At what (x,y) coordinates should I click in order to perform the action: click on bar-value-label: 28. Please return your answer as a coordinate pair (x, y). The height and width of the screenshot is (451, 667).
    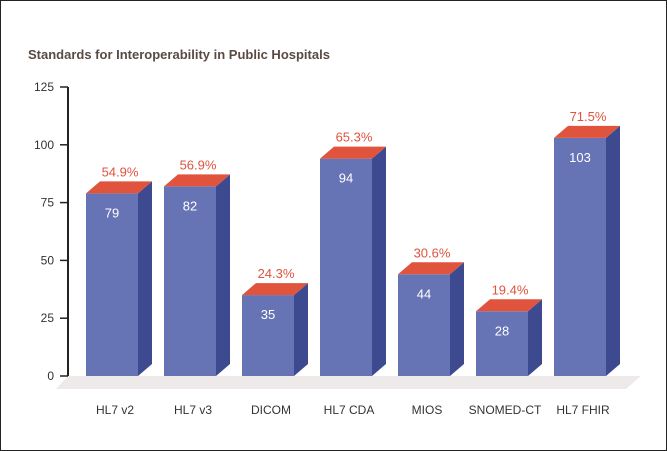
    Looking at the image, I should click on (502, 330).